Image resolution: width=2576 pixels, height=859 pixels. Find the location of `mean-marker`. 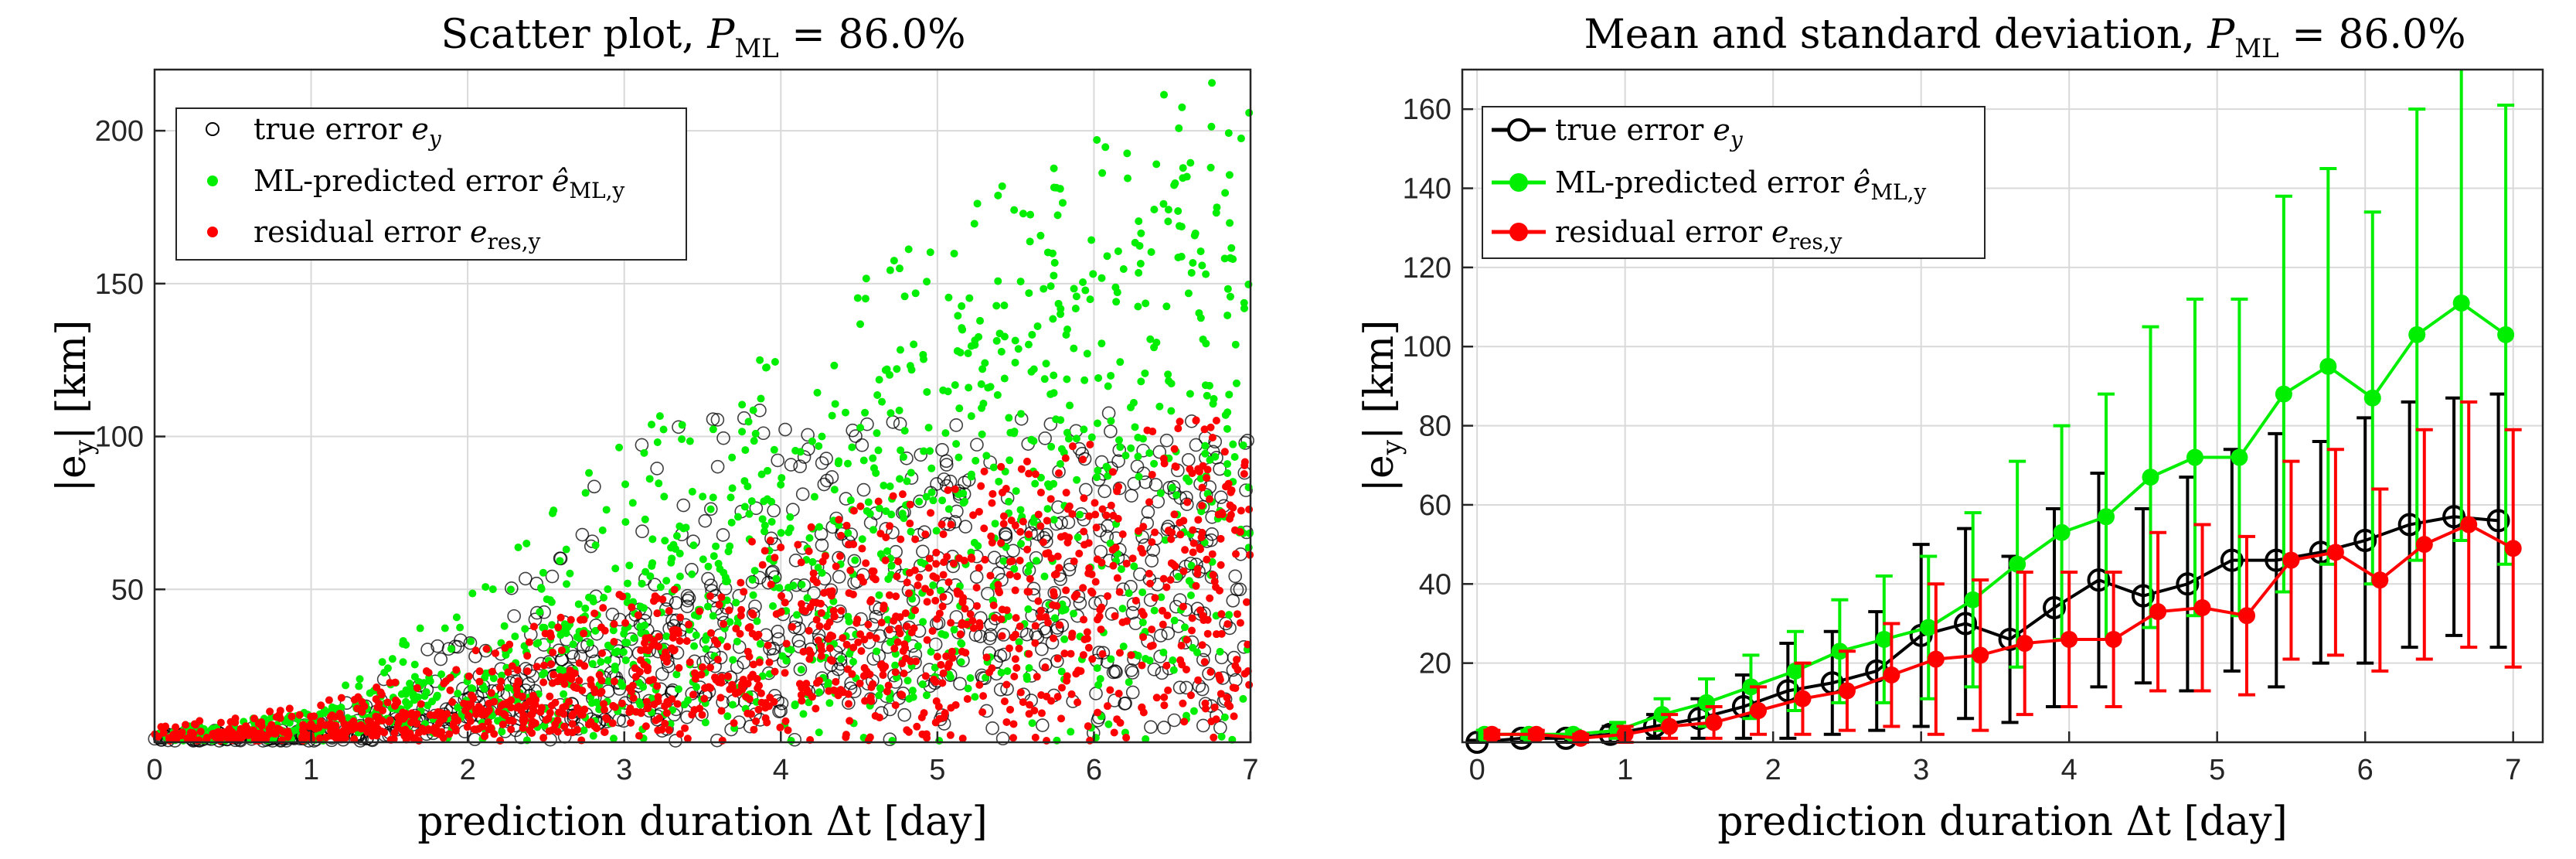

mean-marker is located at coordinates (2202, 608).